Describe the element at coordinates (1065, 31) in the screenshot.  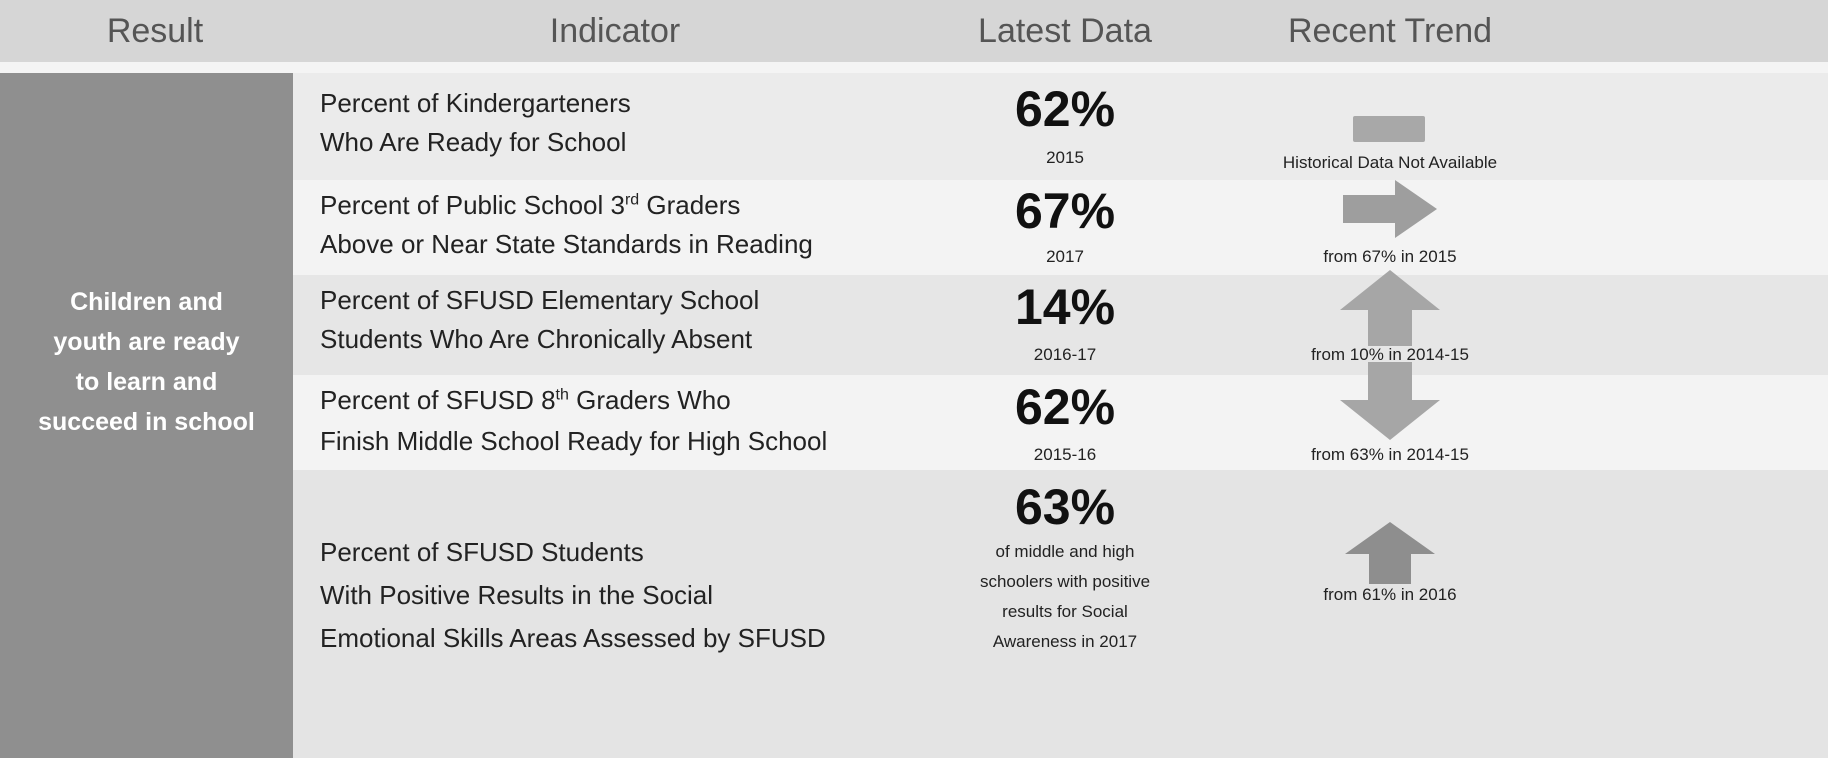
I see `header-cell: Latest Data` at that location.